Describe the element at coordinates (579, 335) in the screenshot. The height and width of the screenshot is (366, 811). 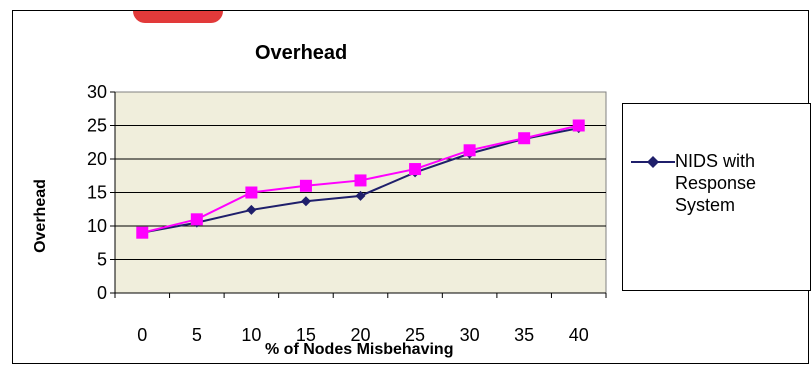
I see `x-tick-label: 40` at that location.